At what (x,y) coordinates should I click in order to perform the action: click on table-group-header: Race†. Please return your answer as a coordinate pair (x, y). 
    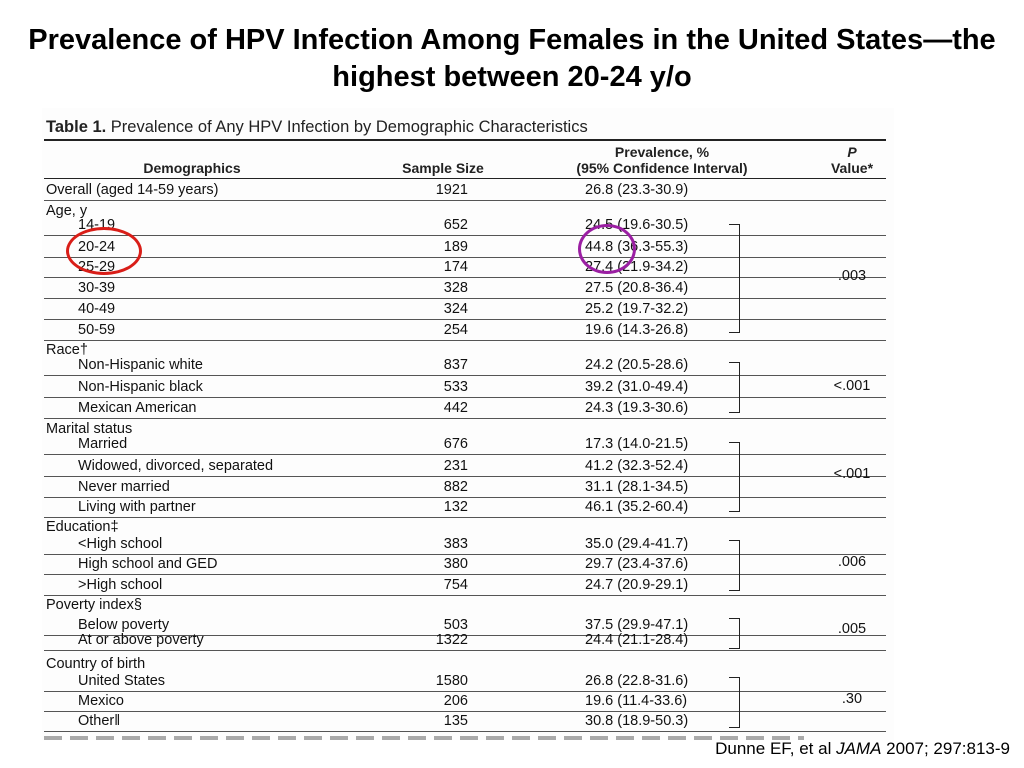
    Looking at the image, I should click on (465, 350).